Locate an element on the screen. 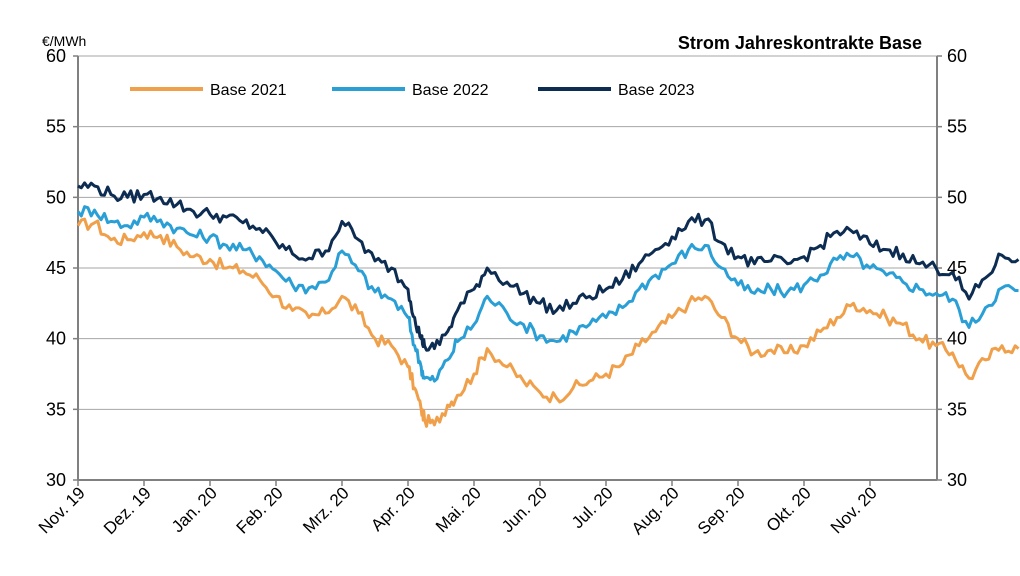 The height and width of the screenshot is (576, 1020). y-tick-label-left: 45 is located at coordinates (56, 268).